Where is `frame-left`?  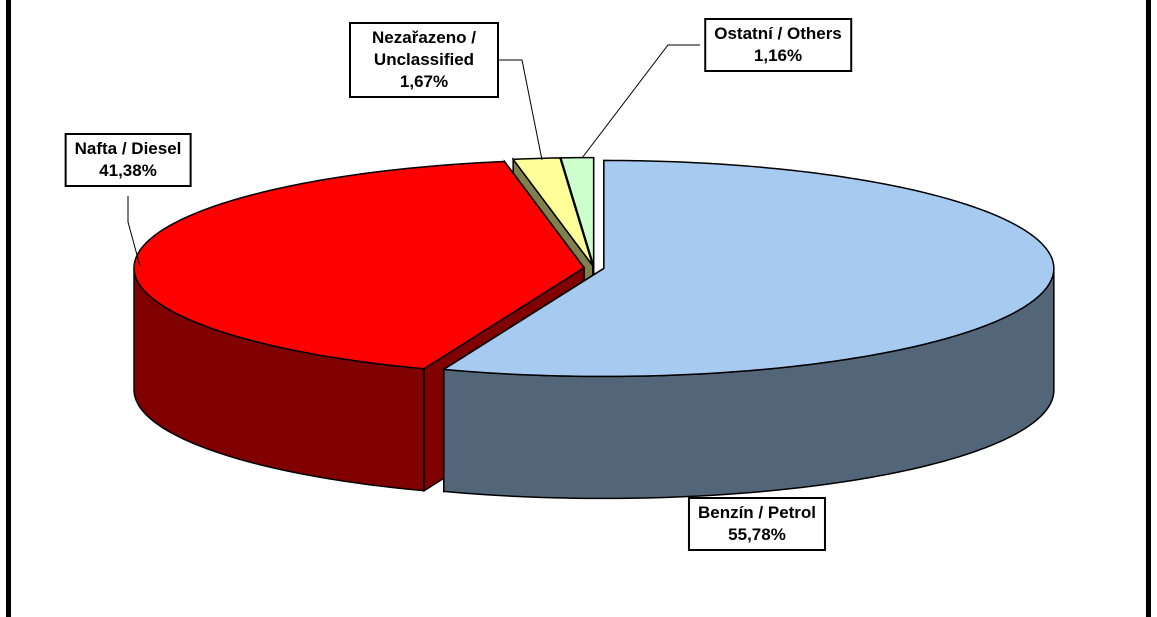 frame-left is located at coordinates (8, 308).